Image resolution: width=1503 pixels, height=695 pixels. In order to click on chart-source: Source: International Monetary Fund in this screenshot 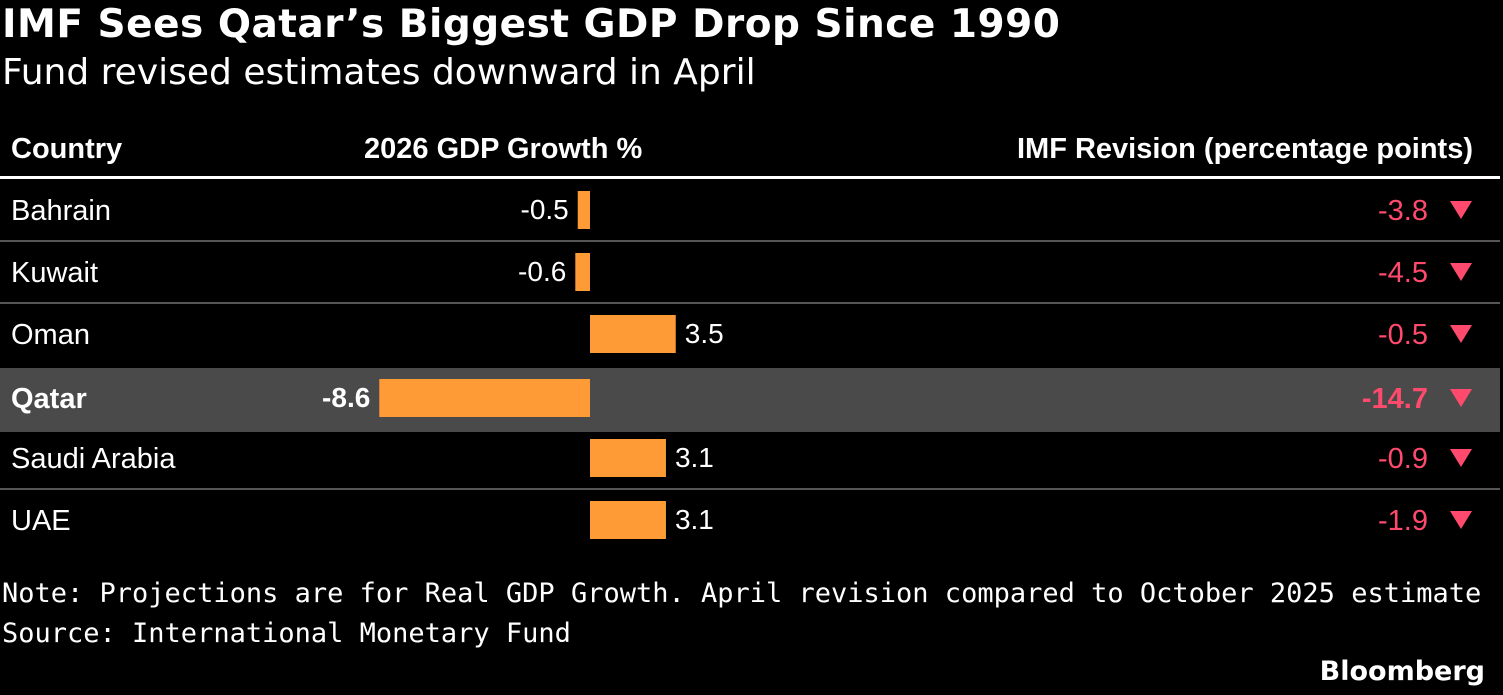, I will do `click(286, 633)`.